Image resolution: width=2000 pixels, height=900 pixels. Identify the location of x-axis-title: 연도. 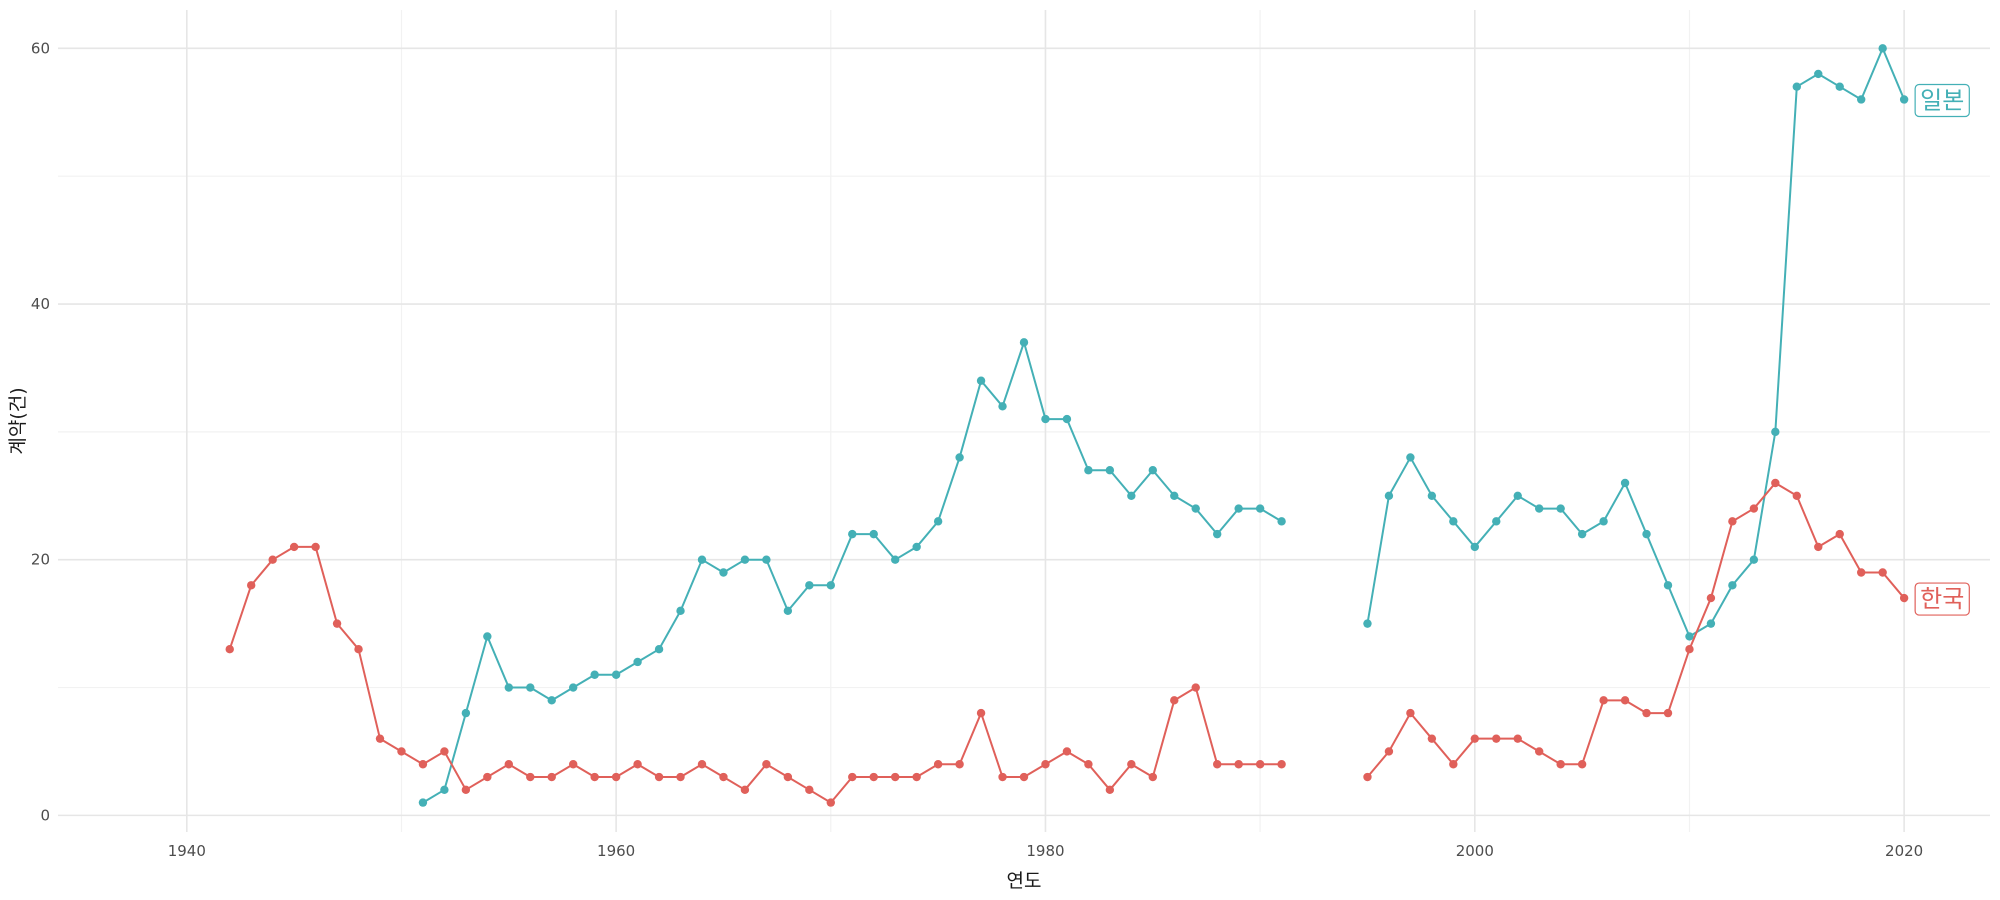
(1024, 881).